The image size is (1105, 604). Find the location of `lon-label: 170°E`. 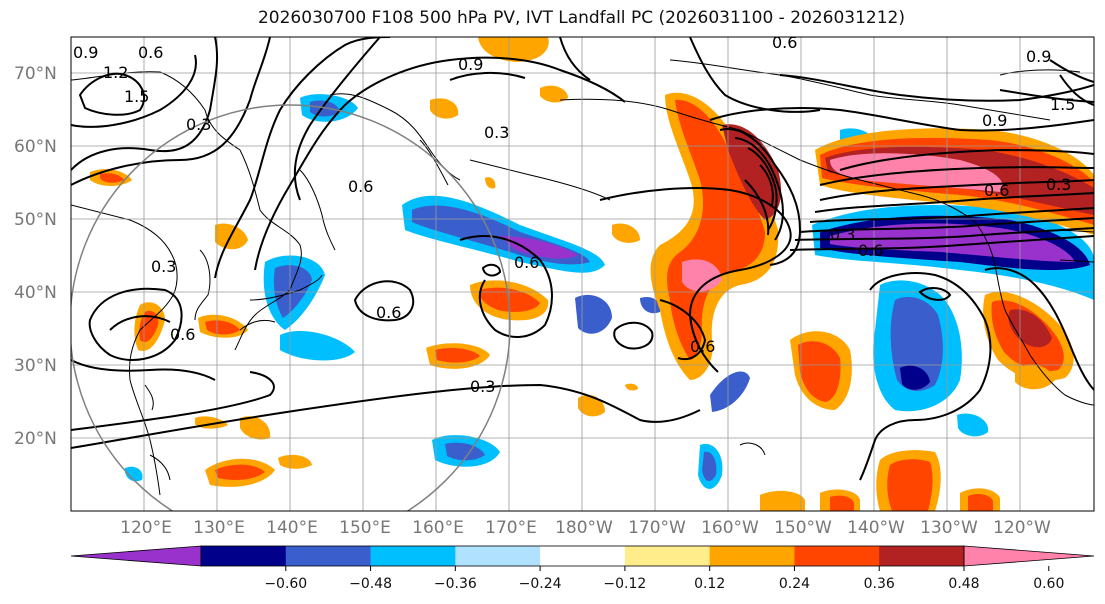

lon-label: 170°E is located at coordinates (511, 528).